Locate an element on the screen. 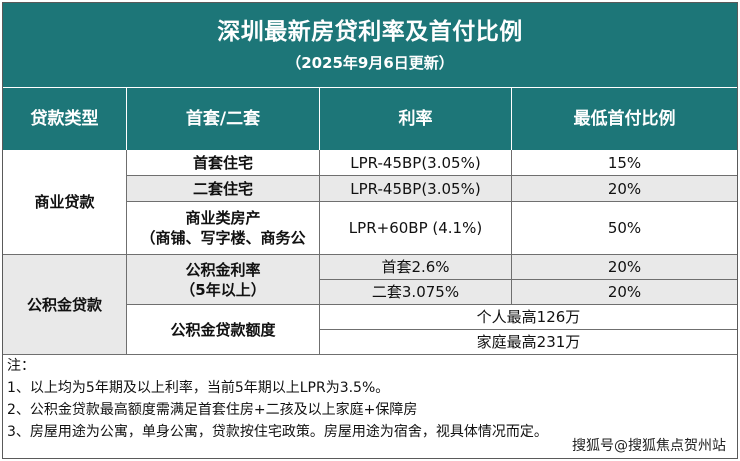 The width and height of the screenshot is (740, 461). row-first-home-down: 15% is located at coordinates (624, 163).